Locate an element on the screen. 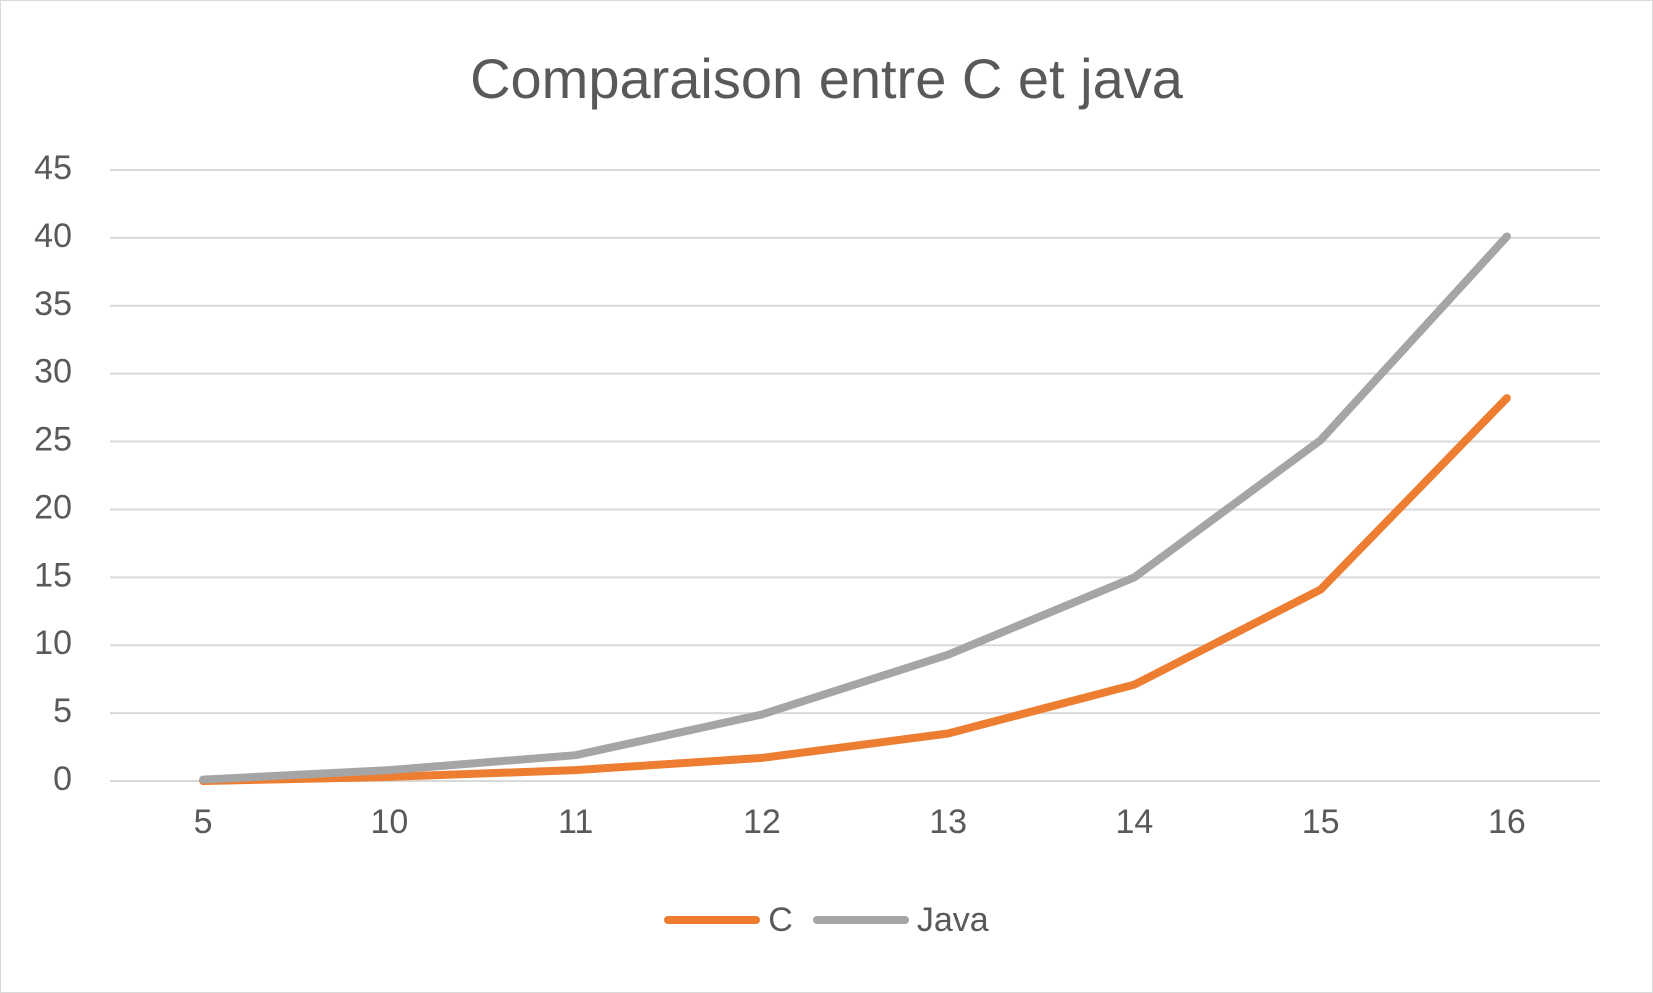 The height and width of the screenshot is (993, 1653). x-tick-label: 12 is located at coordinates (762, 822).